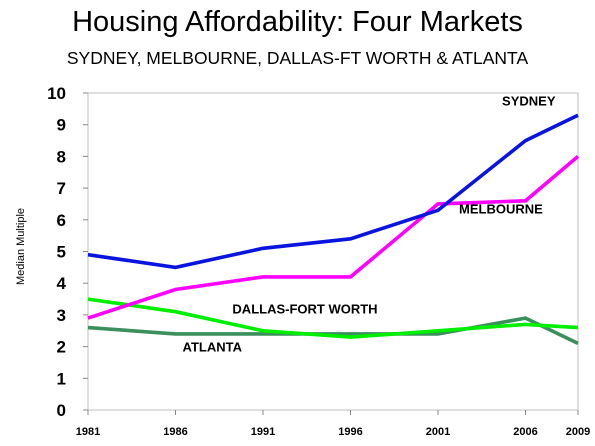 Image resolution: width=595 pixels, height=446 pixels. What do you see at coordinates (61, 410) in the screenshot?
I see `y-tick-label: 0` at bounding box center [61, 410].